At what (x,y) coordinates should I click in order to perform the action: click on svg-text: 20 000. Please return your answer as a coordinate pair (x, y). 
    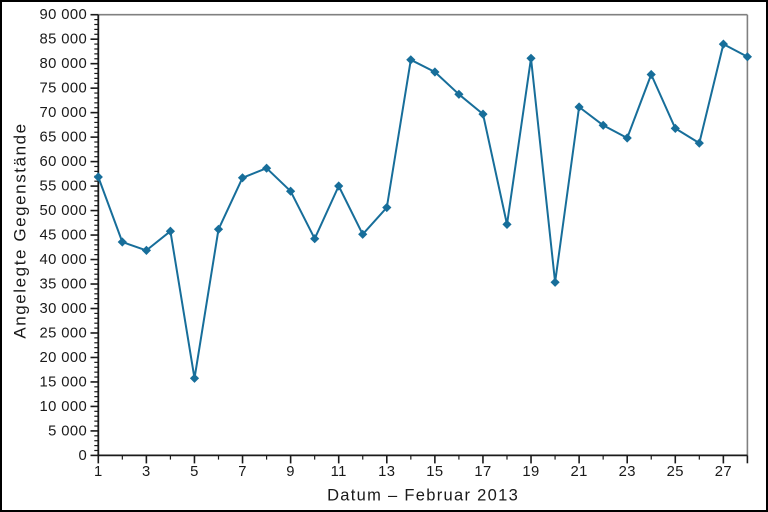
    Looking at the image, I should click on (64, 358).